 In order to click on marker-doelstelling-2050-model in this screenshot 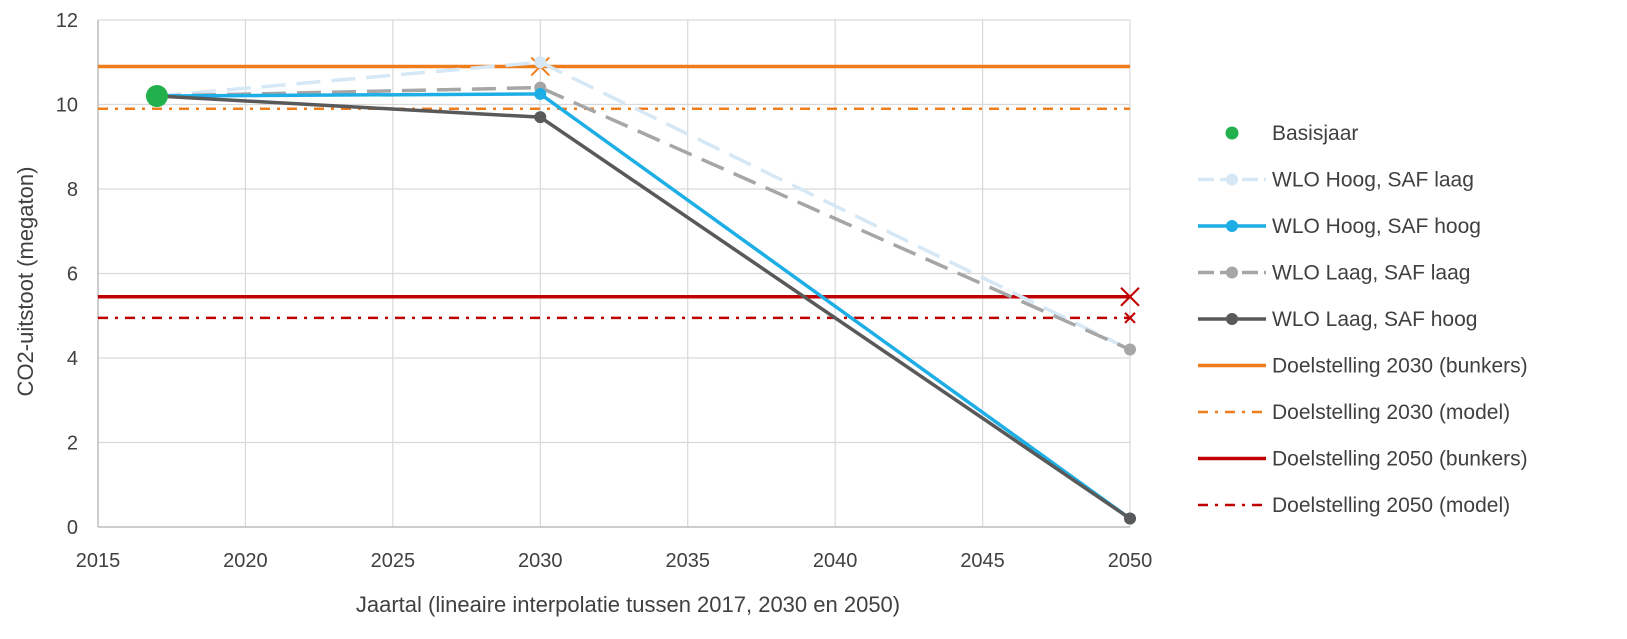, I will do `click(1130, 318)`.